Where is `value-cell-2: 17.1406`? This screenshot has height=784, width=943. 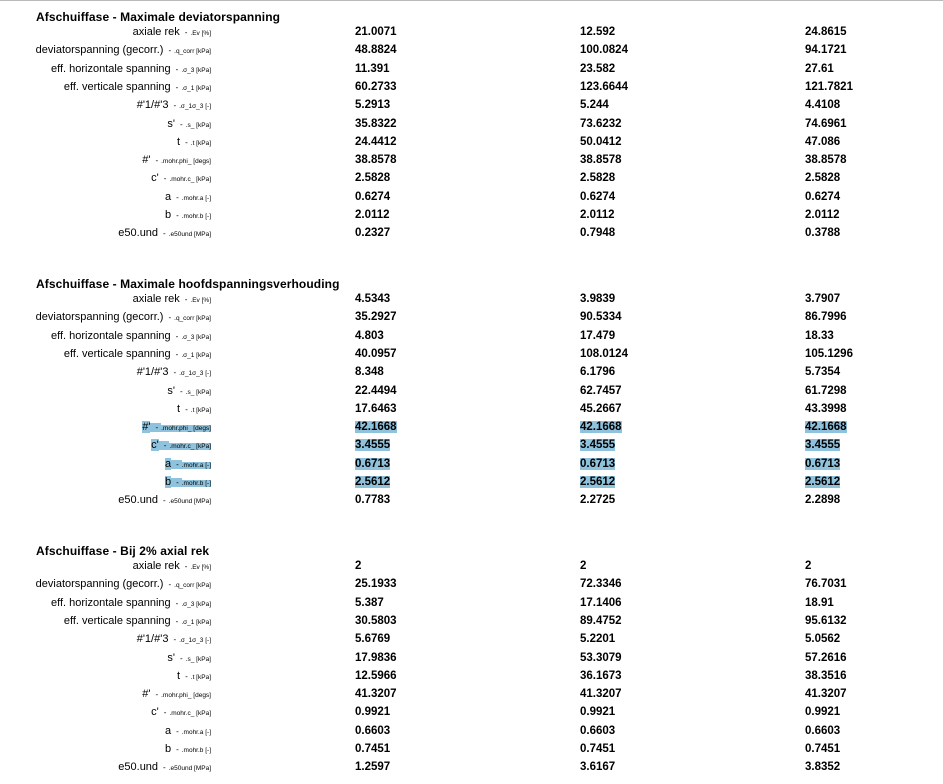 value-cell-2: 17.1406 is located at coordinates (601, 602).